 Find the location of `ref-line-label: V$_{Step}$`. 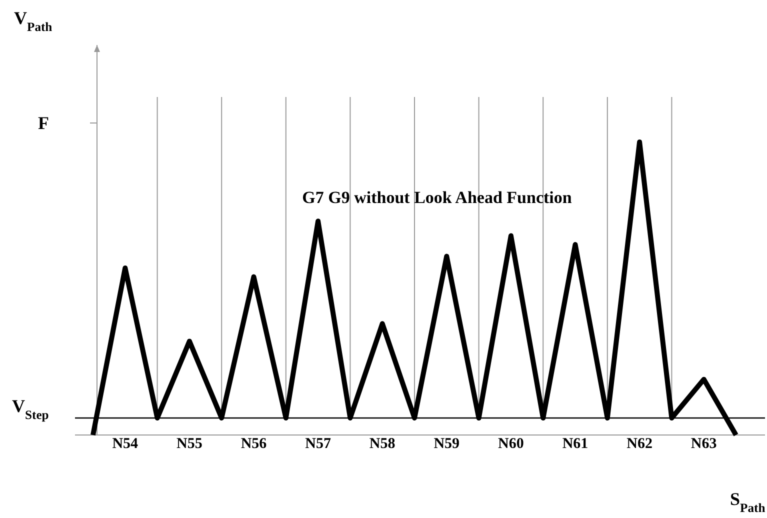

ref-line-label: V$_{Step}$ is located at coordinates (30, 409).